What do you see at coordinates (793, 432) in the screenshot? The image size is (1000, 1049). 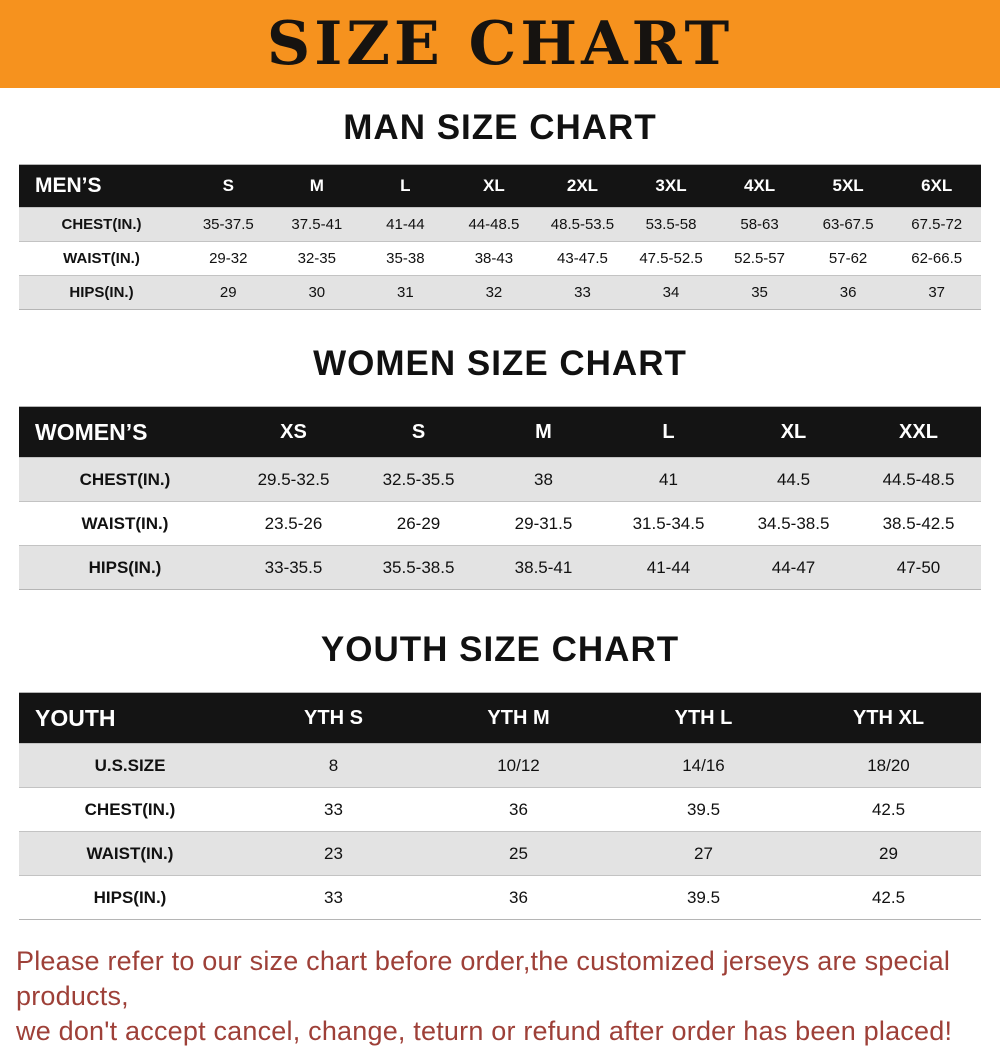 I see `size-column-header: XL` at bounding box center [793, 432].